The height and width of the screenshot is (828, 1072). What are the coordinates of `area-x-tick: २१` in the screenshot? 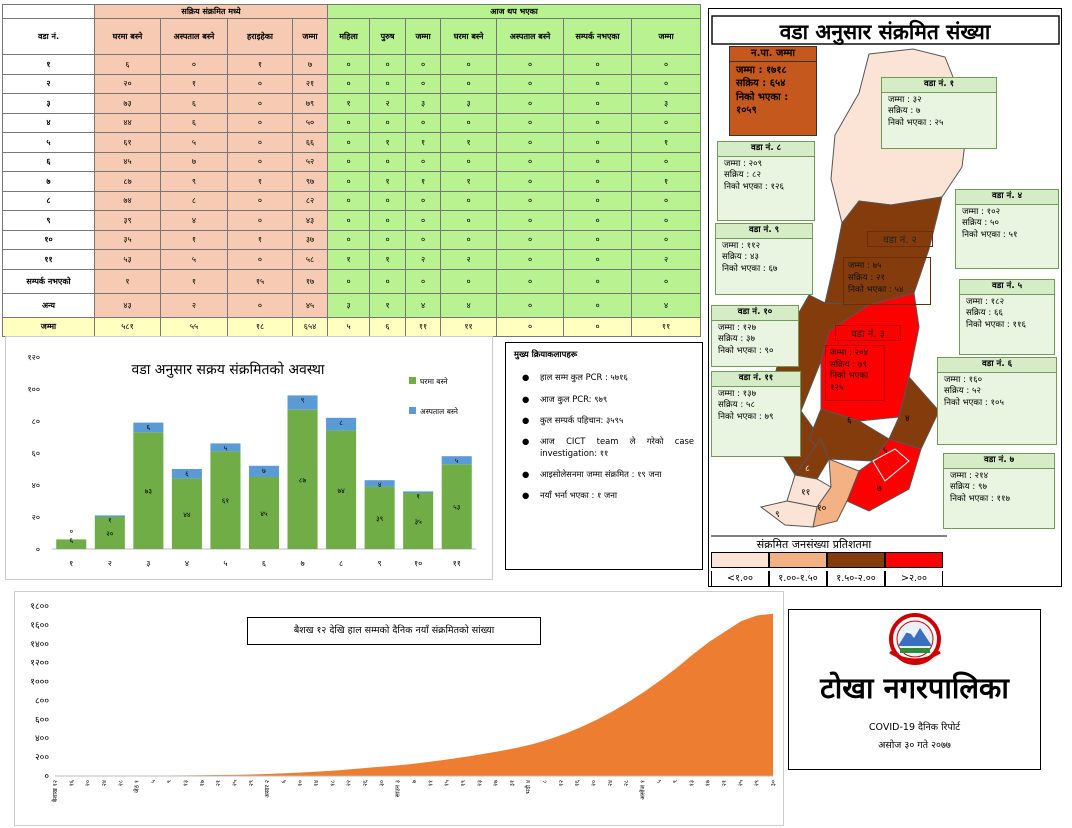 It's located at (724, 783).